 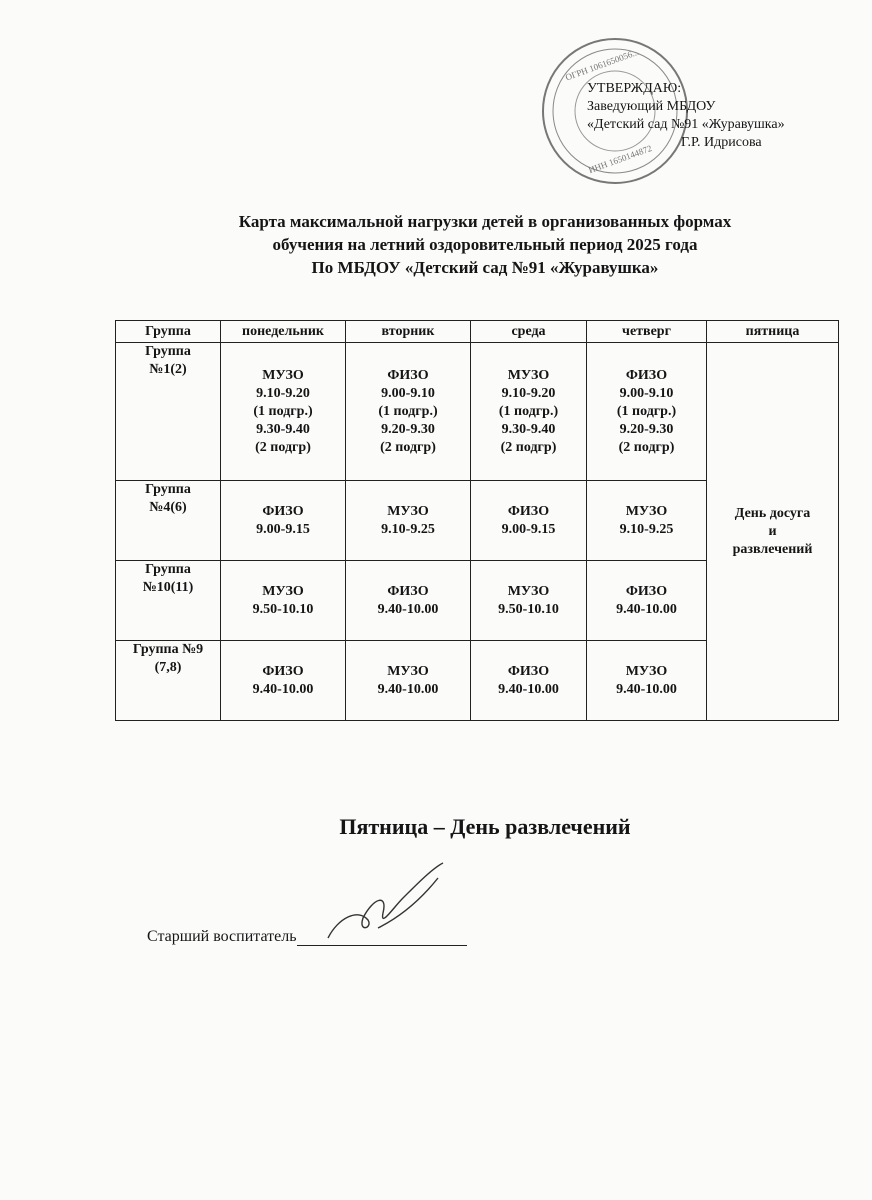 What do you see at coordinates (528, 331) in the screenshot?
I see `column-header: среда` at bounding box center [528, 331].